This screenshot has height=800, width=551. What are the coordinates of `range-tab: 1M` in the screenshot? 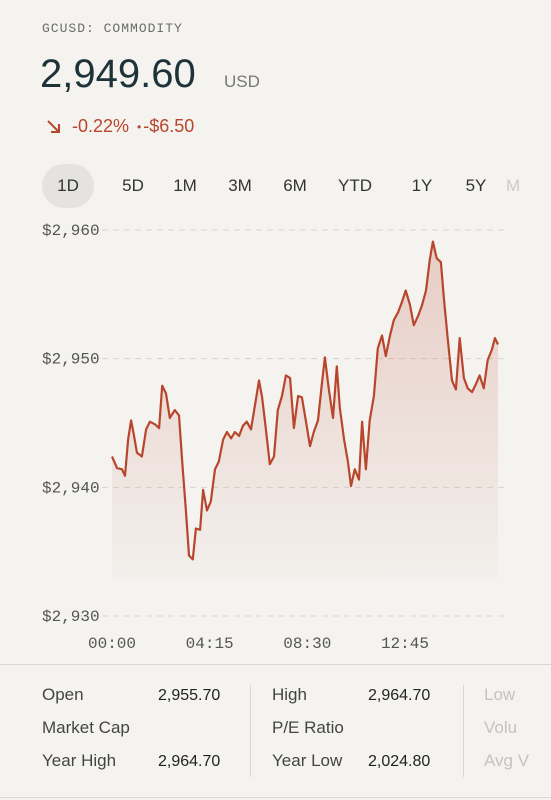 It's located at (185, 185).